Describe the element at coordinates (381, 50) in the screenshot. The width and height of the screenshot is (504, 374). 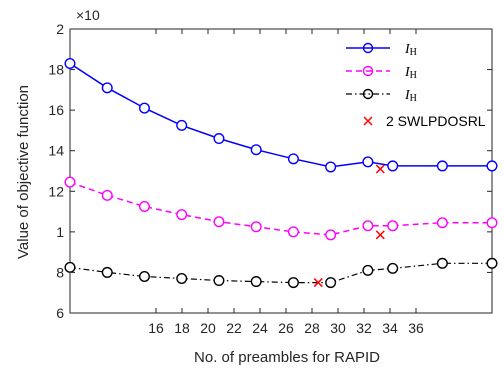
I see `legend-entry-series-1: IH` at that location.